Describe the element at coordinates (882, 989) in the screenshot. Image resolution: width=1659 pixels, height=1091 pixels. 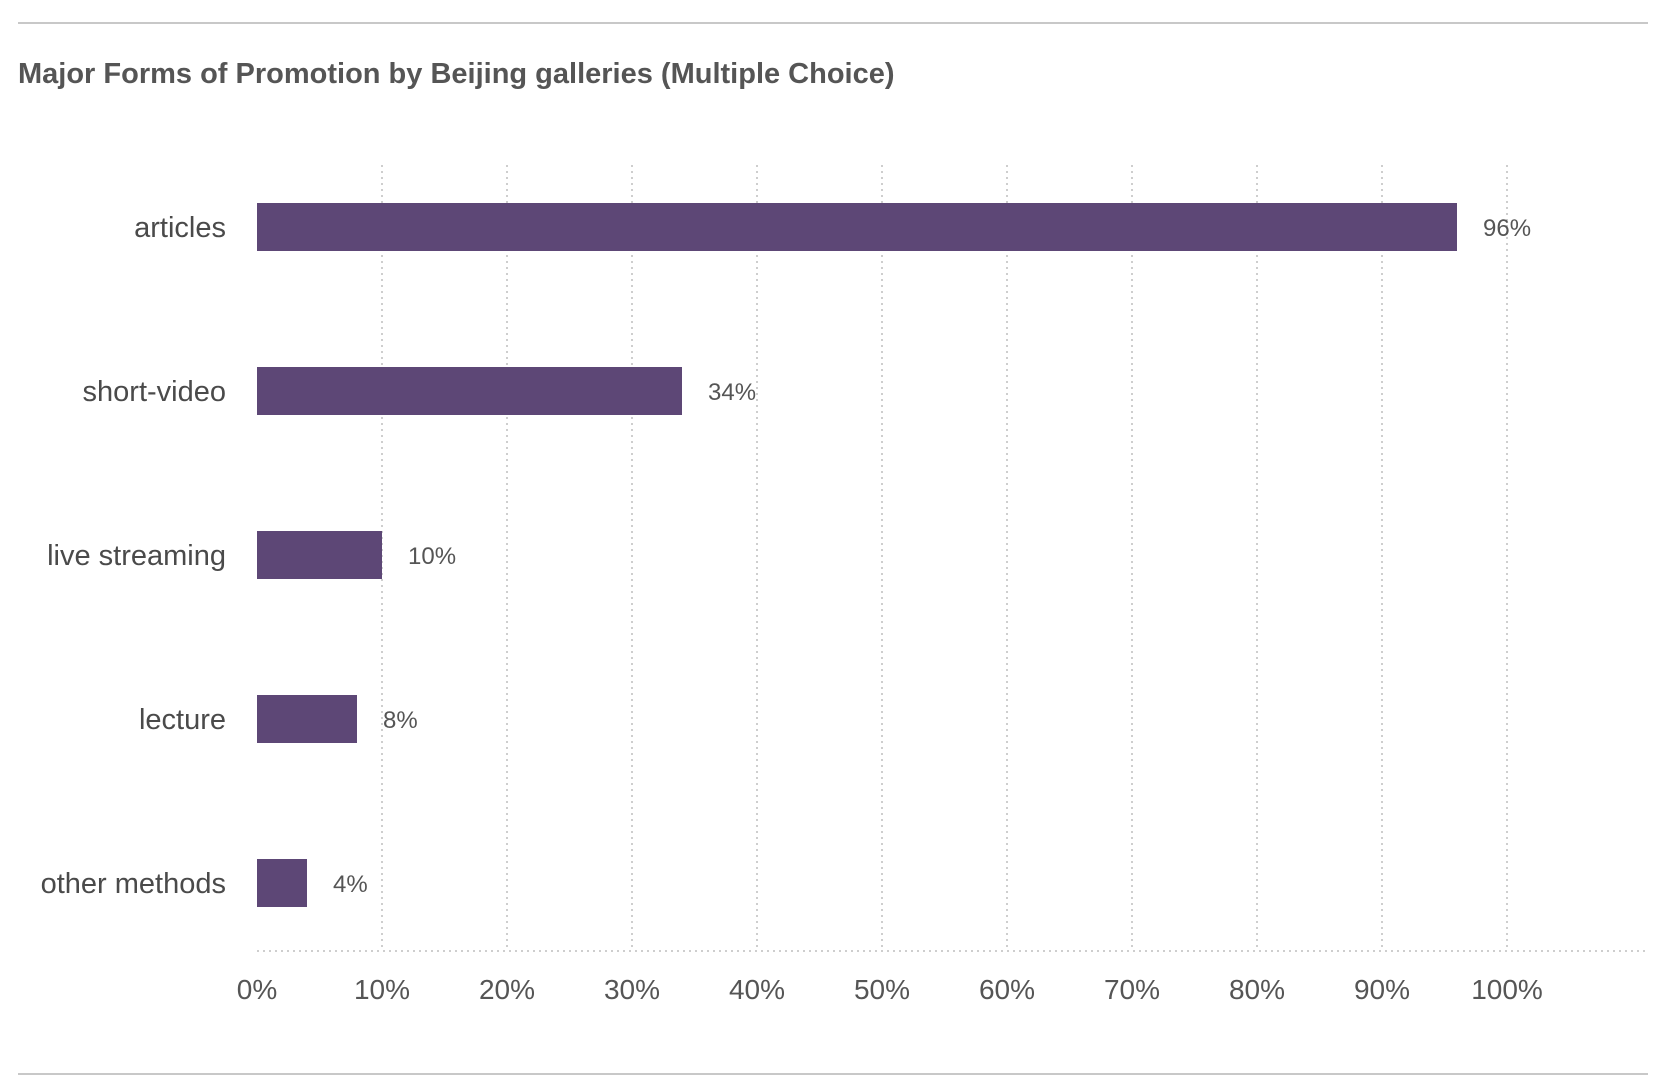
I see `x-tick-label: 50%` at that location.